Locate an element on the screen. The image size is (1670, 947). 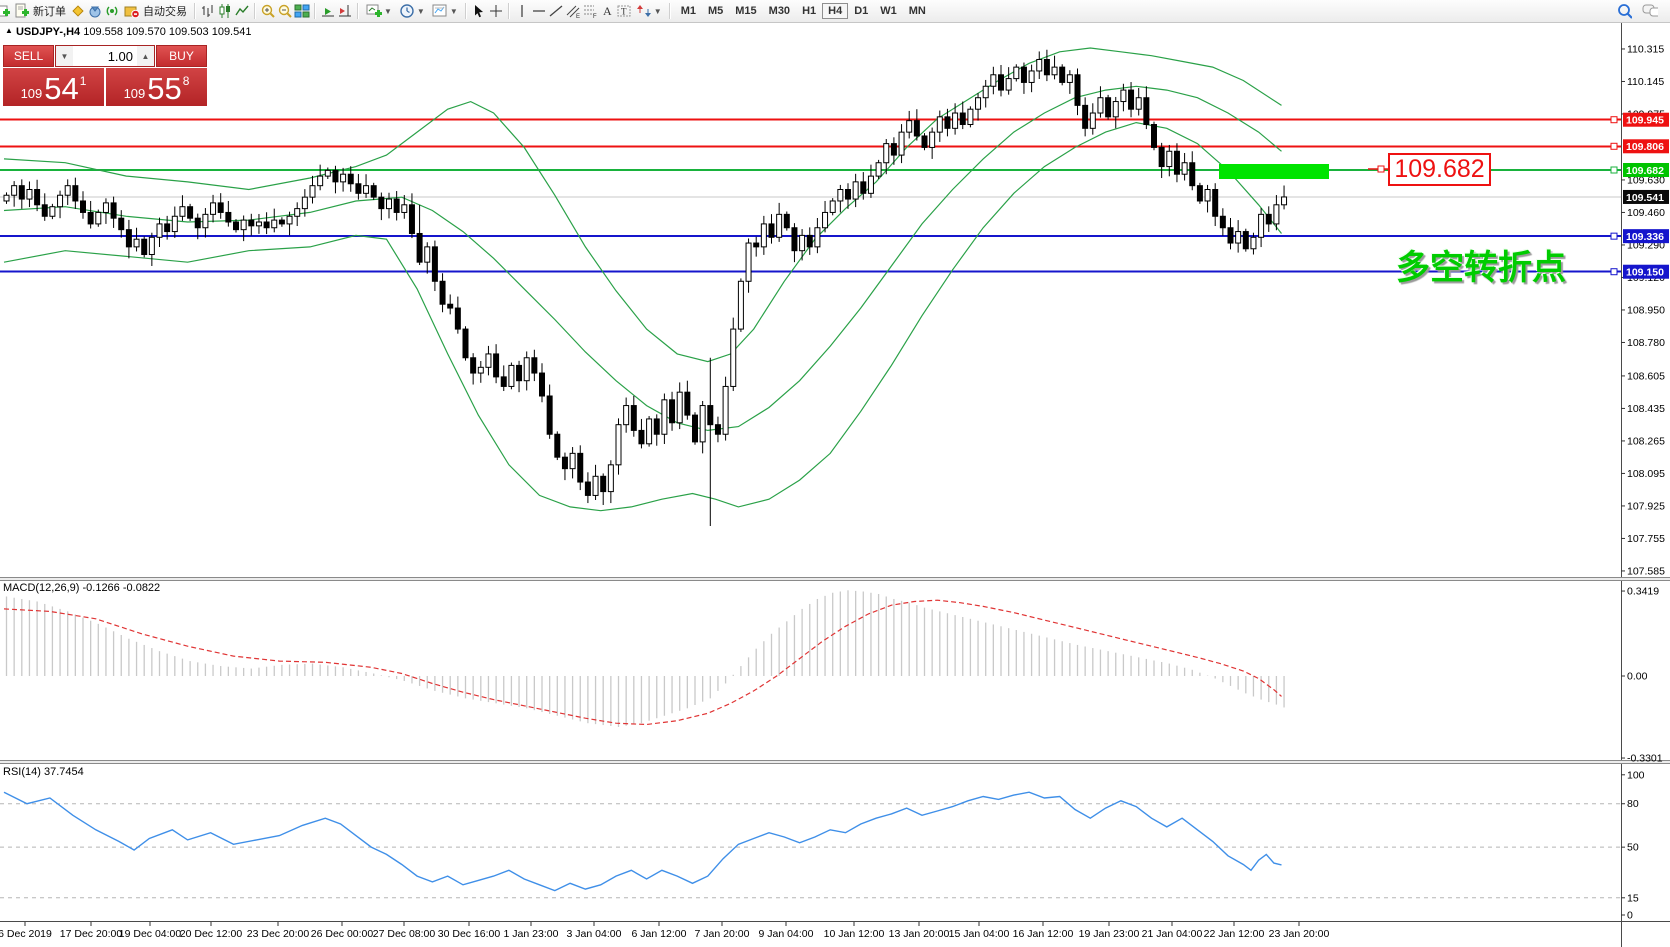
ohlc-values: 109.558 109.570 109.503 109.541 is located at coordinates (167, 32).